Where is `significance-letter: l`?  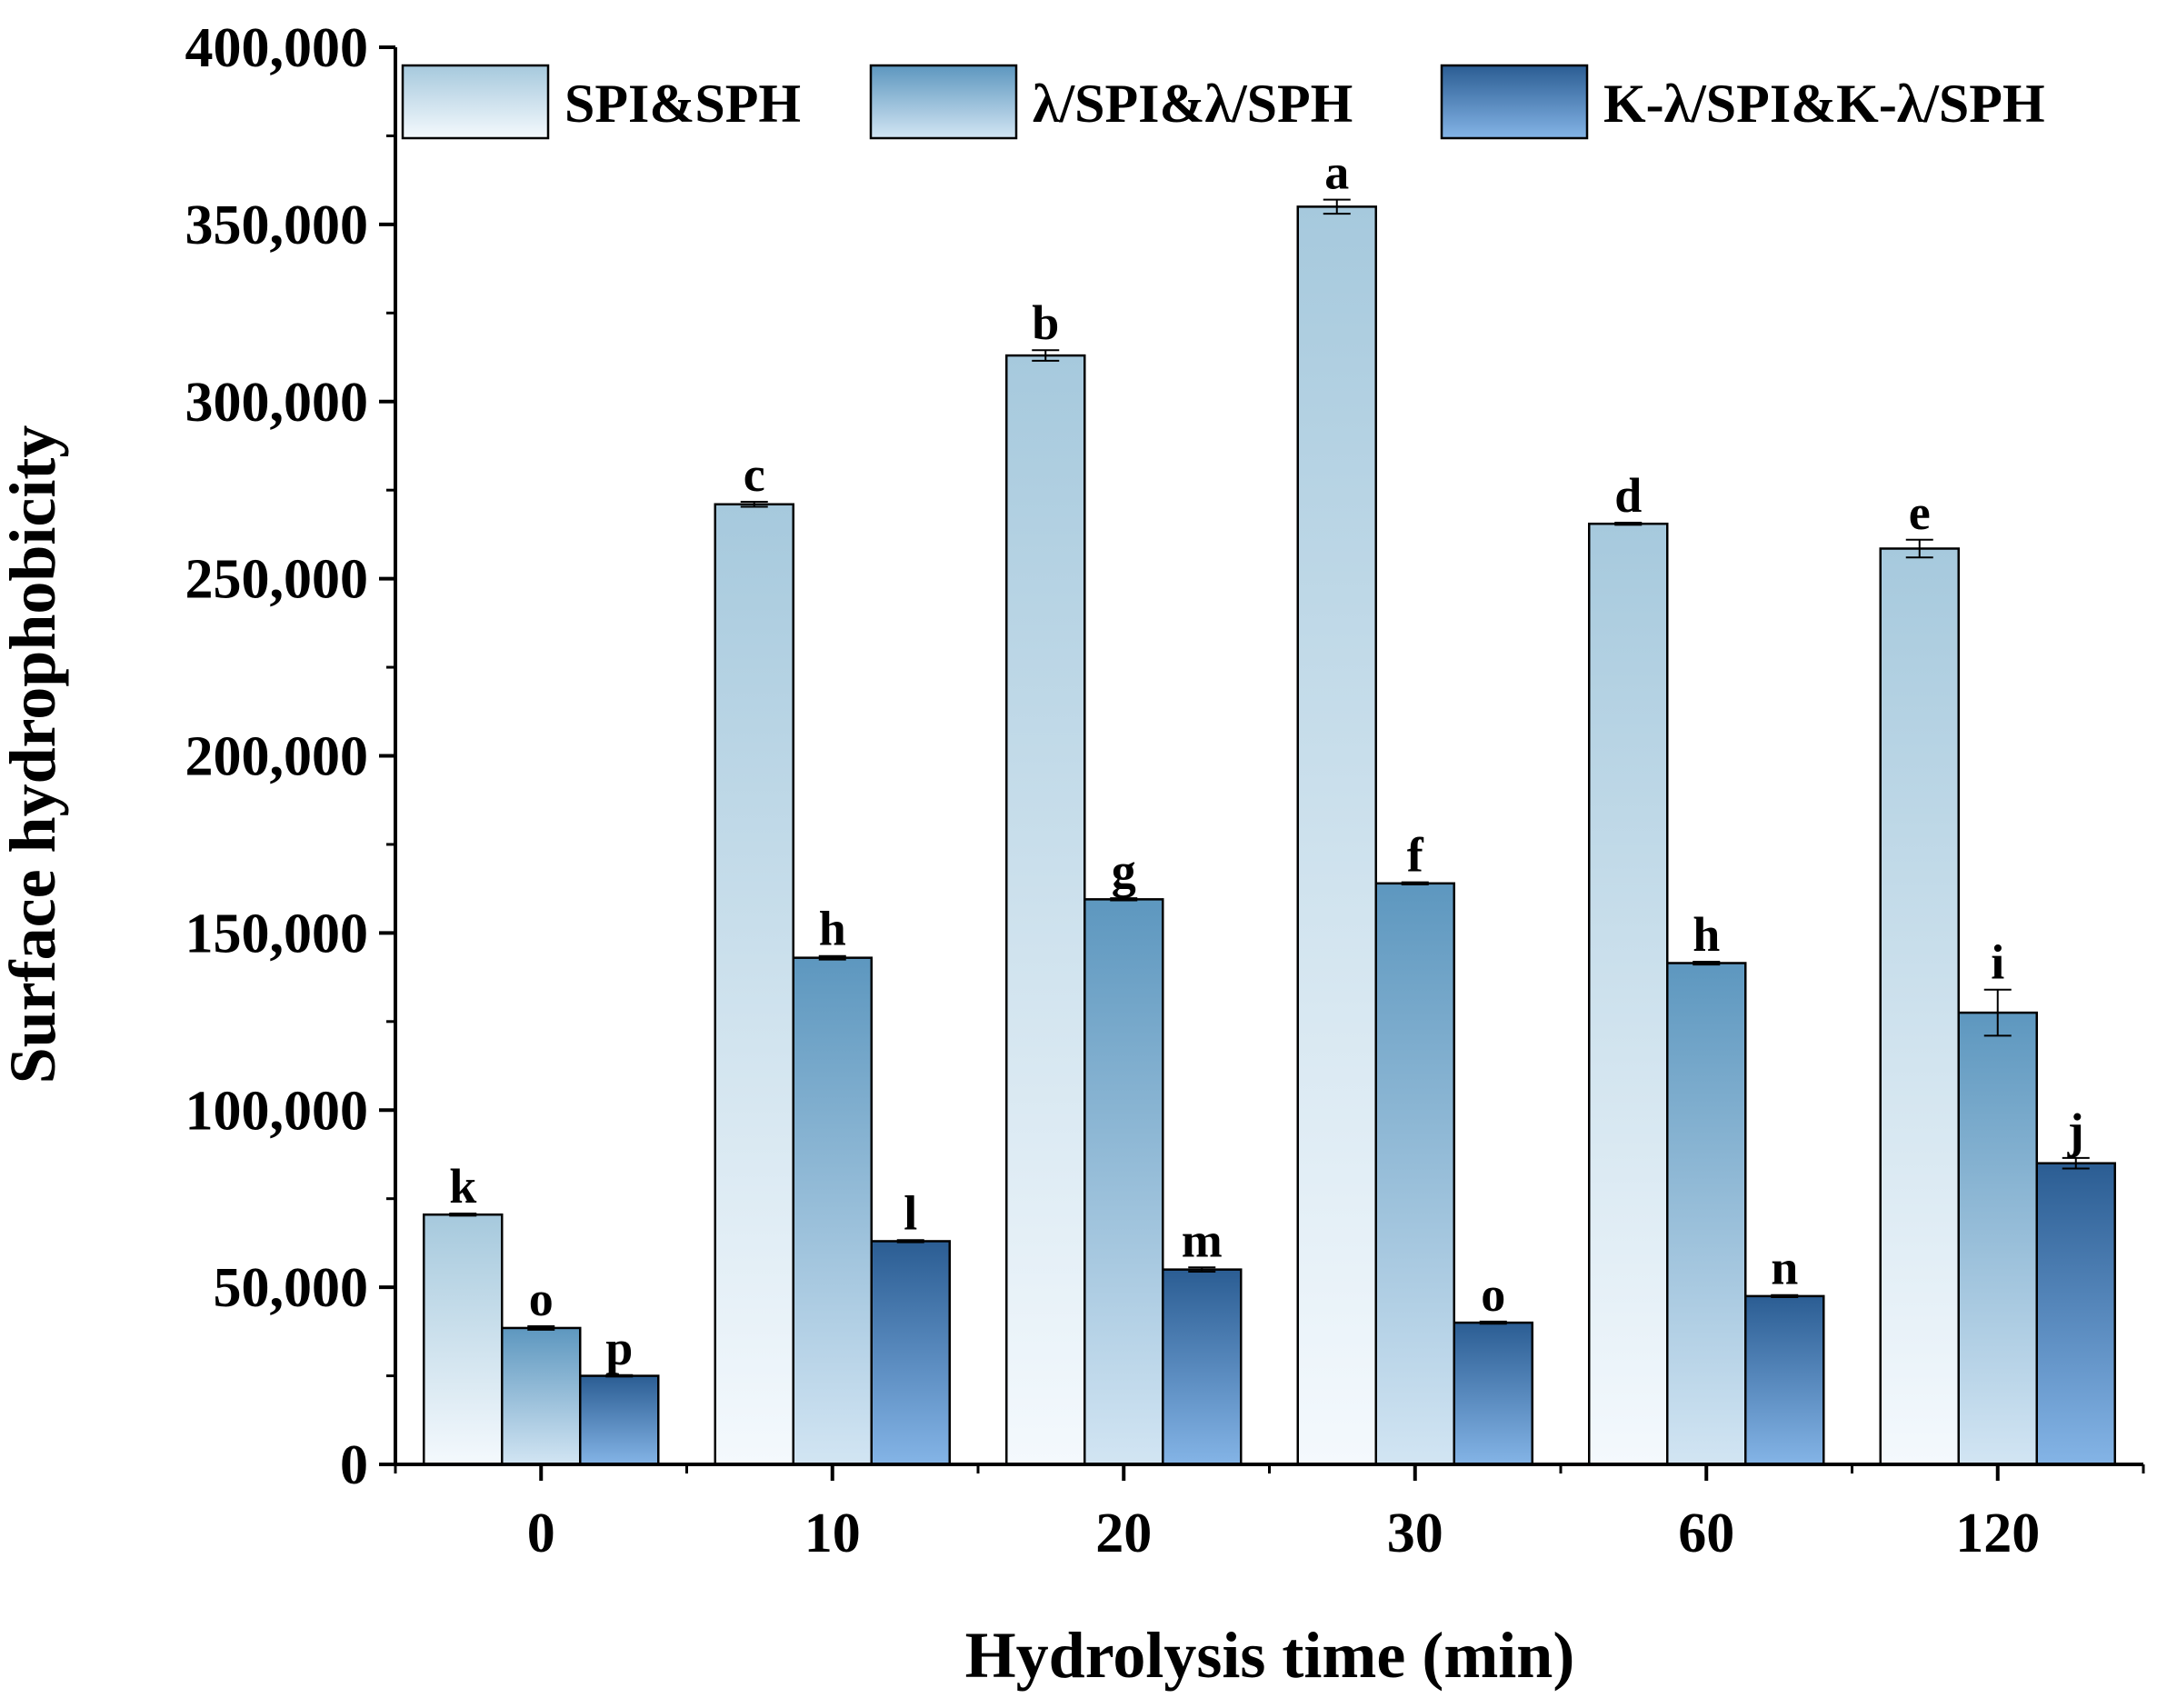
significance-letter: l is located at coordinates (910, 1212).